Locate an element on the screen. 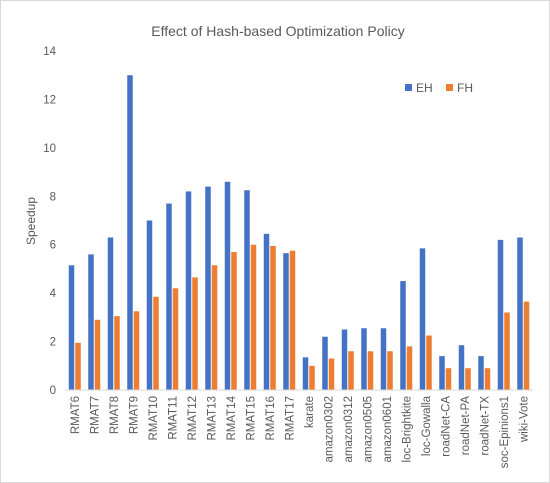 This screenshot has width=550, height=483. bar-eh-rmat12 is located at coordinates (188, 290).